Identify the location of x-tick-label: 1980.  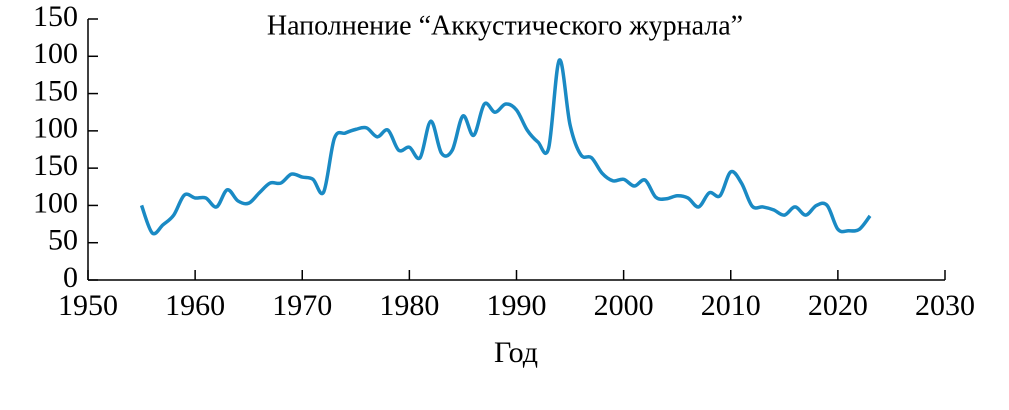
(409, 305).